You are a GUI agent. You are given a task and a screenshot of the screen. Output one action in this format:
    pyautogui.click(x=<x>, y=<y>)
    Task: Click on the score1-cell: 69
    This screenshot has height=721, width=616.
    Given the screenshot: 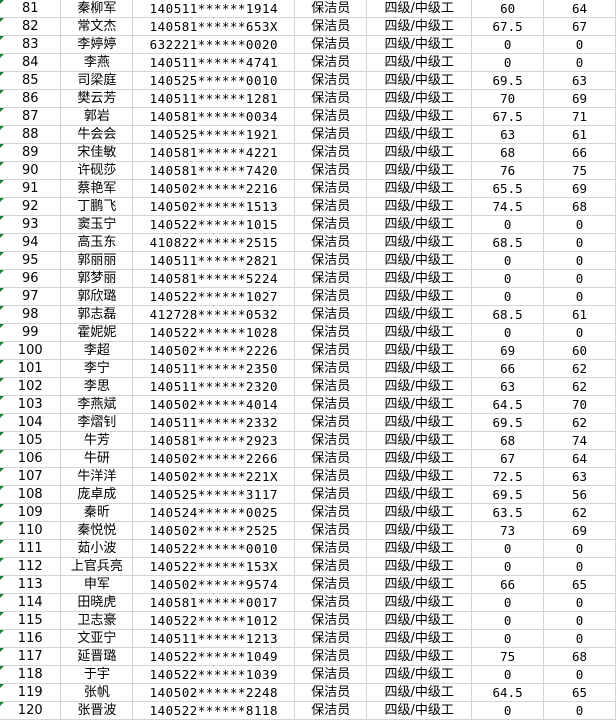 What is the action you would take?
    pyautogui.click(x=508, y=350)
    